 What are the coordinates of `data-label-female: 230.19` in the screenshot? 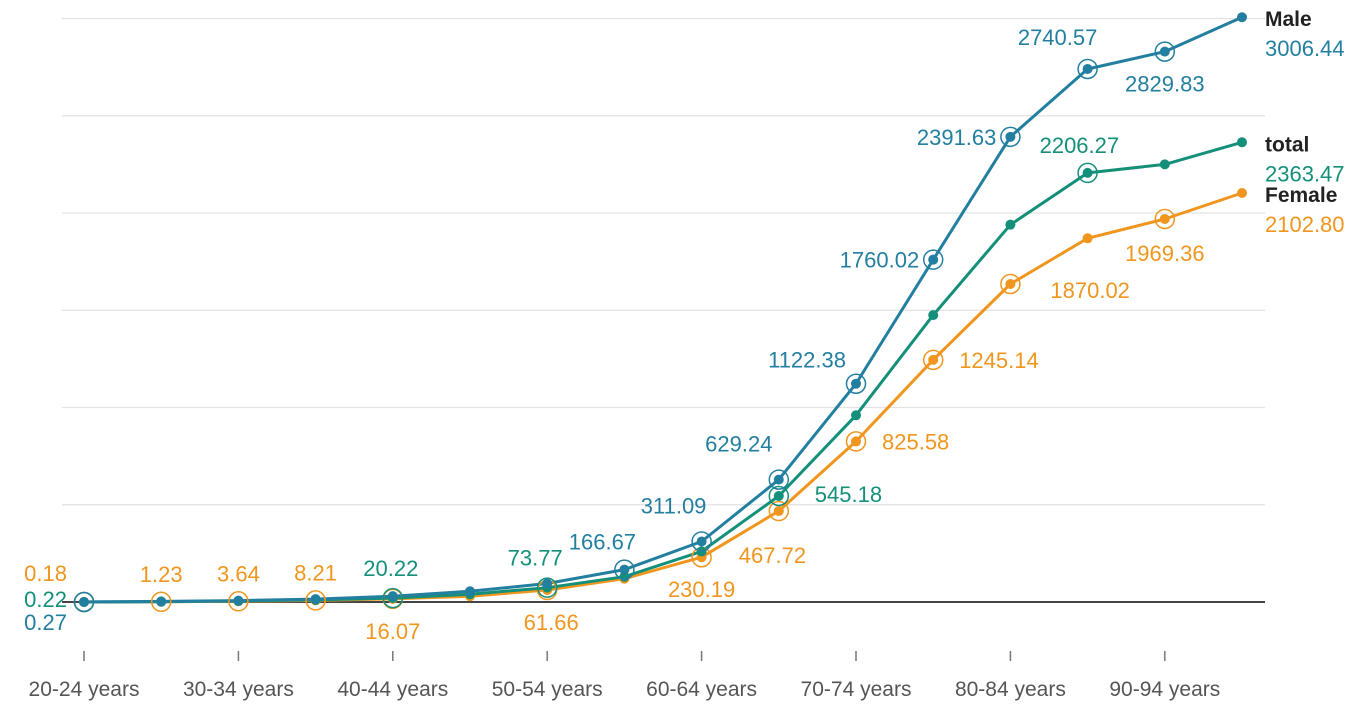 It's located at (701, 589).